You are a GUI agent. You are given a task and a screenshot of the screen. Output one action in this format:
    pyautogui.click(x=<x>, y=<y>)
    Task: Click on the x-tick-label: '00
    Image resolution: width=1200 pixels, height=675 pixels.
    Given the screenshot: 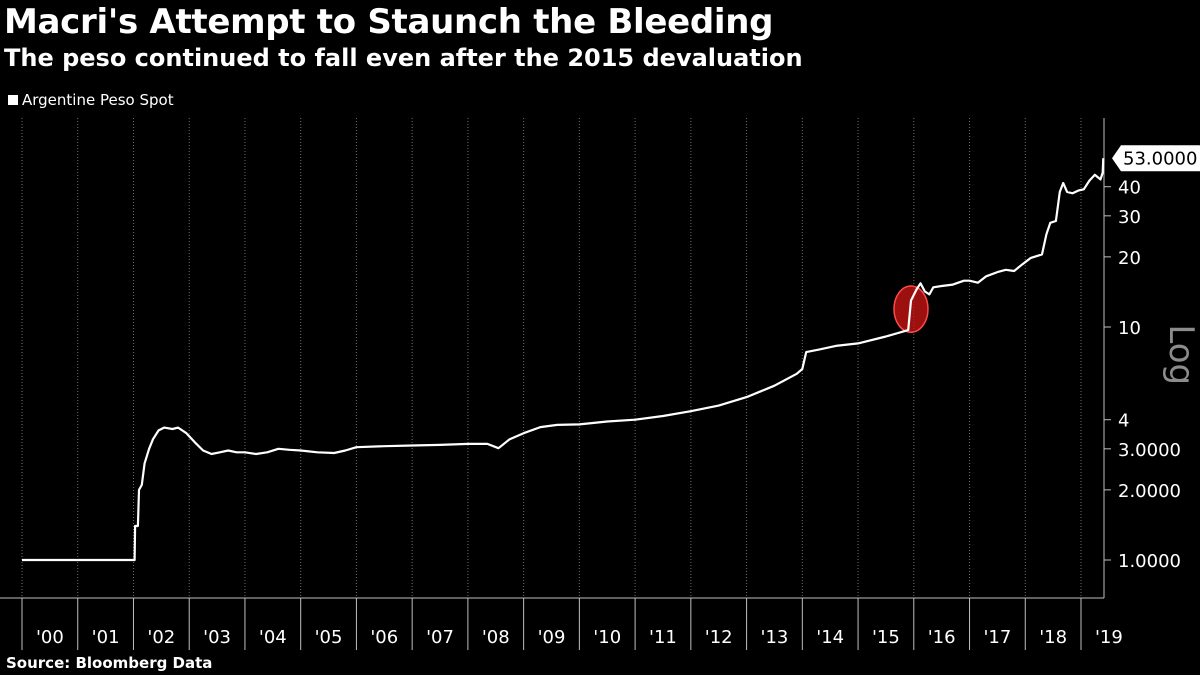 What is the action you would take?
    pyautogui.click(x=50, y=637)
    